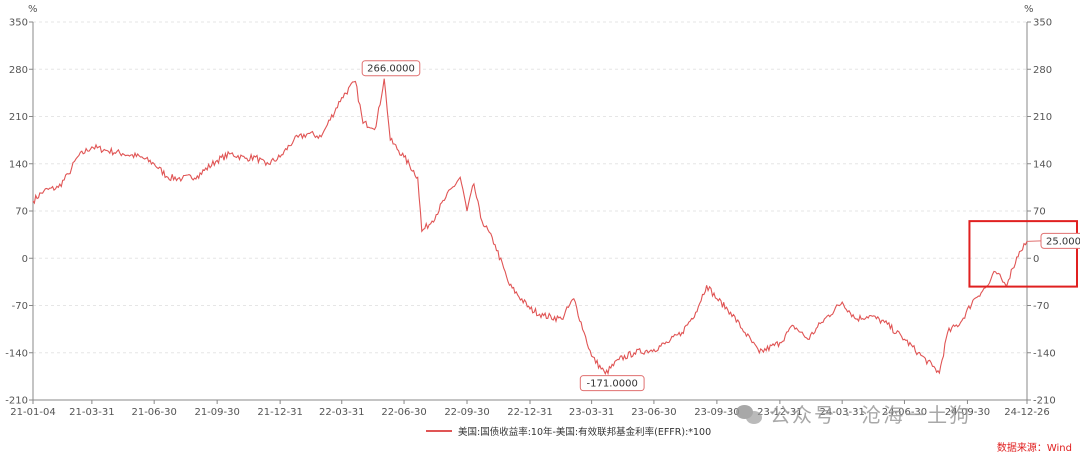 This screenshot has height=454, width=1080. I want to click on x-tick-label: 22-12-31, so click(529, 412).